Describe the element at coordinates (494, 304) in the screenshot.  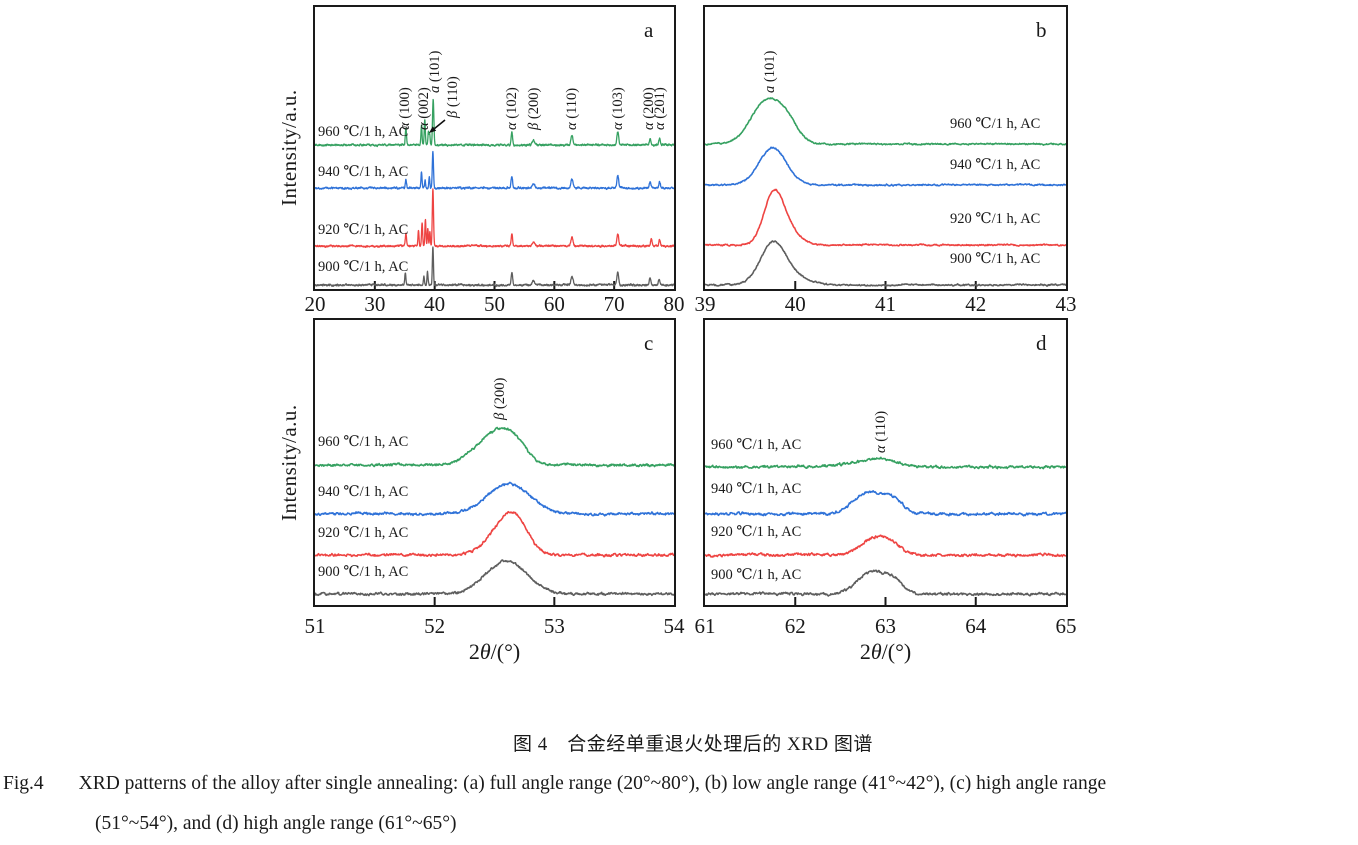
I see `x-tick-label: 50` at that location.